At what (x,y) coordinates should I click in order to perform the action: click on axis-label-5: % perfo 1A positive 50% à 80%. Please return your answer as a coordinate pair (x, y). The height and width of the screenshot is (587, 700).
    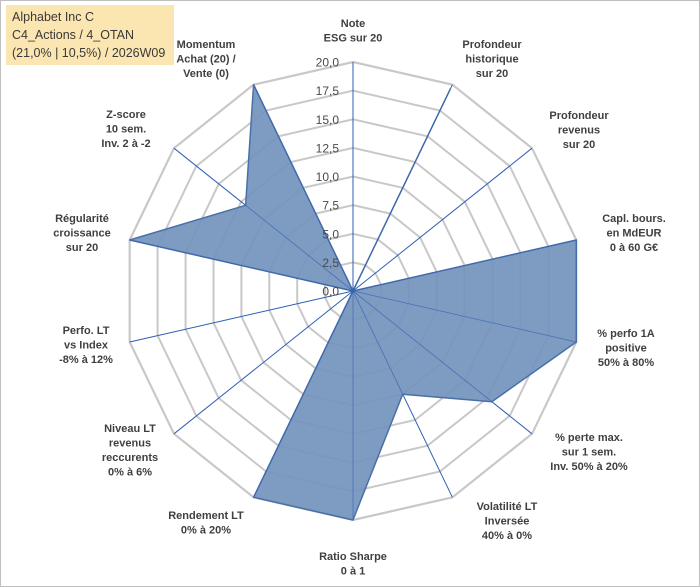
    Looking at the image, I should click on (626, 348).